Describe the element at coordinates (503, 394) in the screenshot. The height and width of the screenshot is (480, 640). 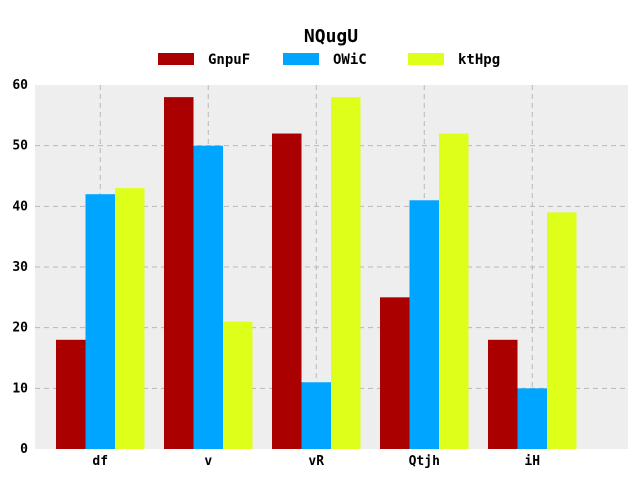
I see `bar-GnpuF-iH` at that location.